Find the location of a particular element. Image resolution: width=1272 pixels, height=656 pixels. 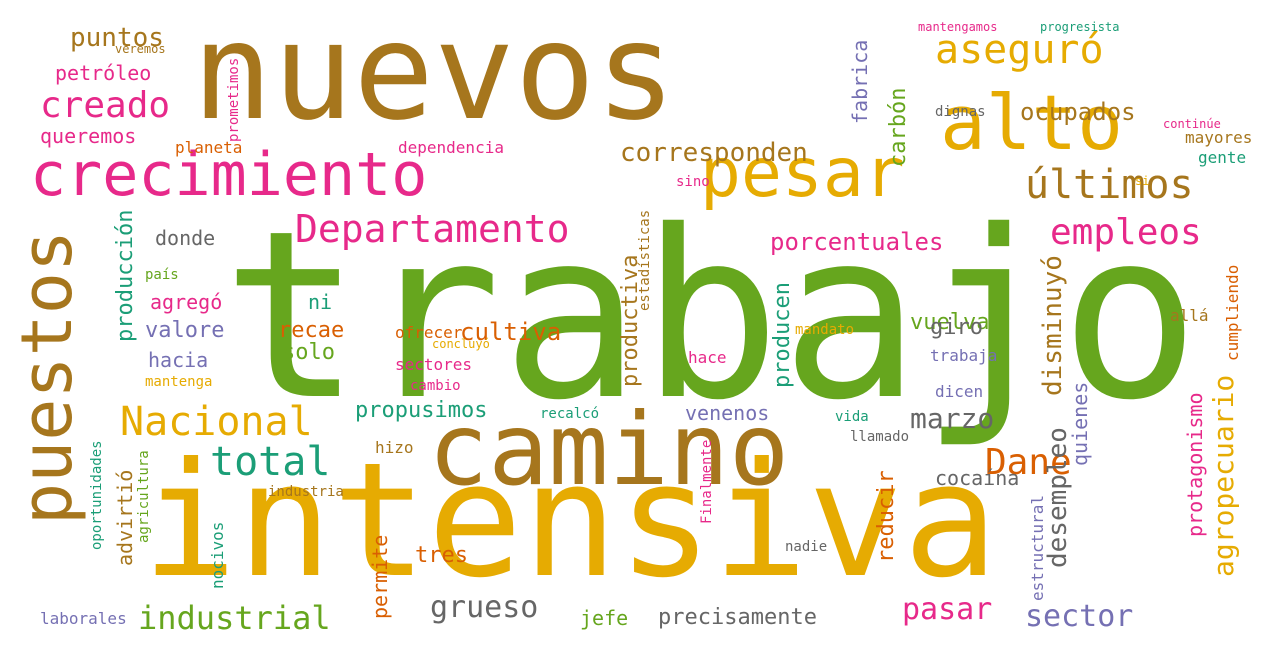

word-quienes: quienes is located at coordinates (1080, 423).